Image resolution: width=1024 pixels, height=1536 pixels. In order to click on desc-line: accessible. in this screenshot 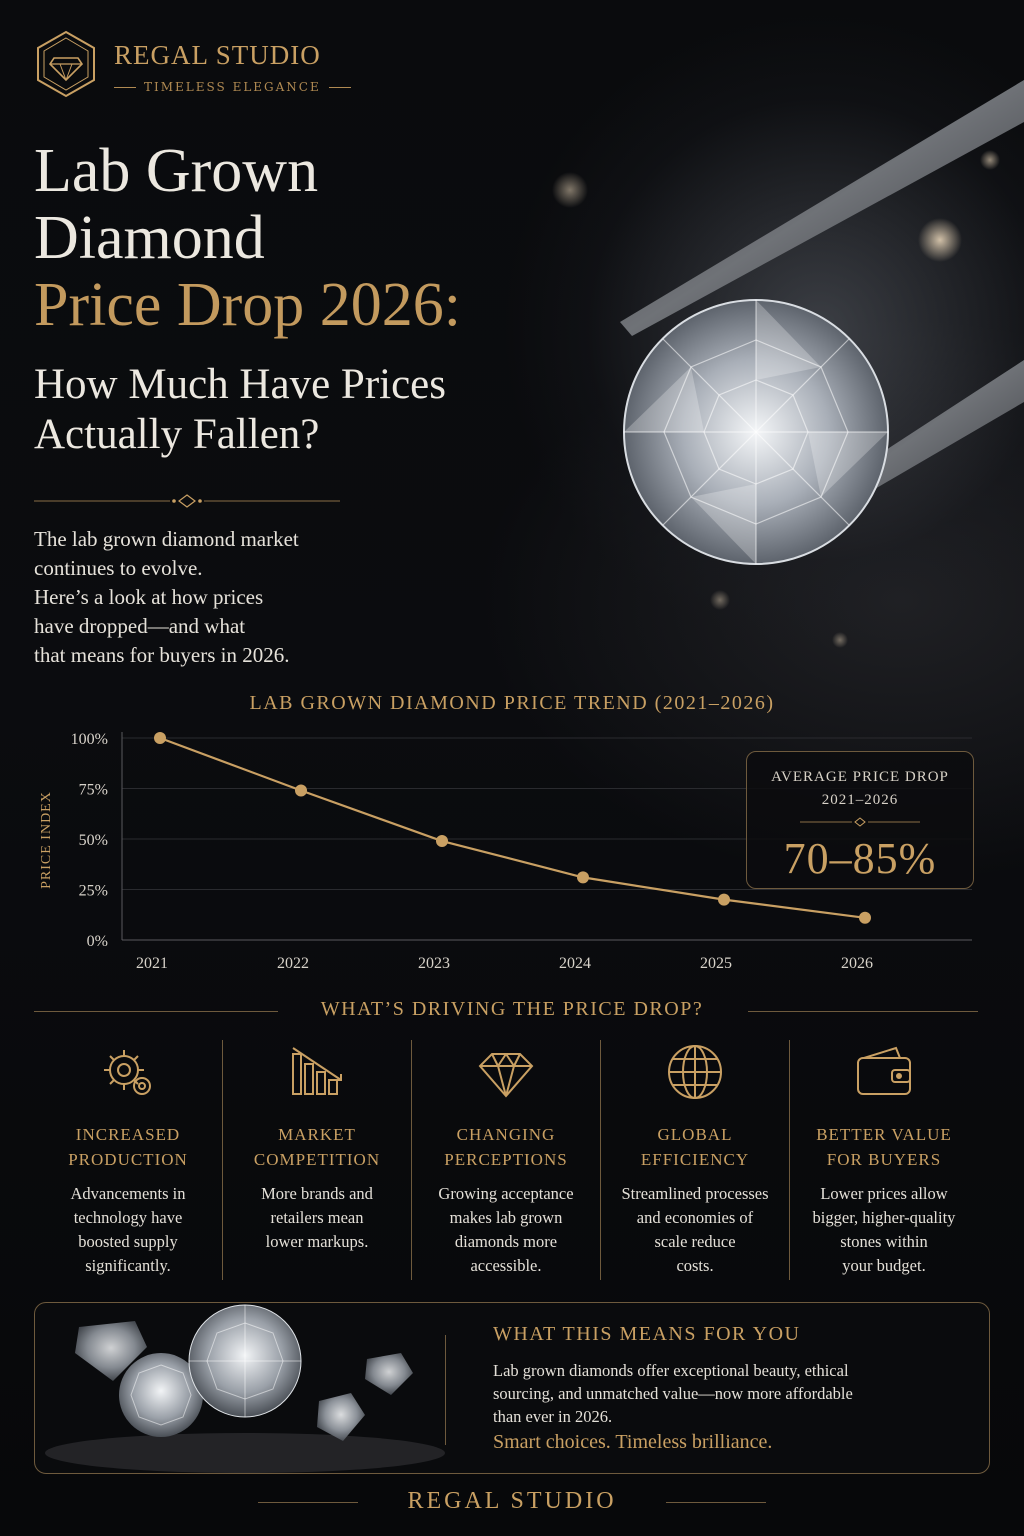, I will do `click(506, 1265)`.